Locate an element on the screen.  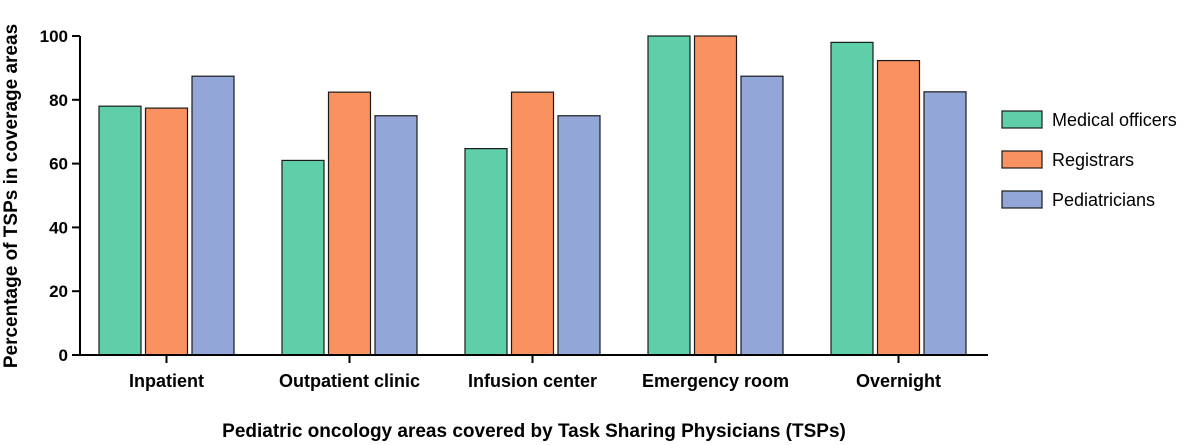
y-tick-label: 20 is located at coordinates (58, 291).